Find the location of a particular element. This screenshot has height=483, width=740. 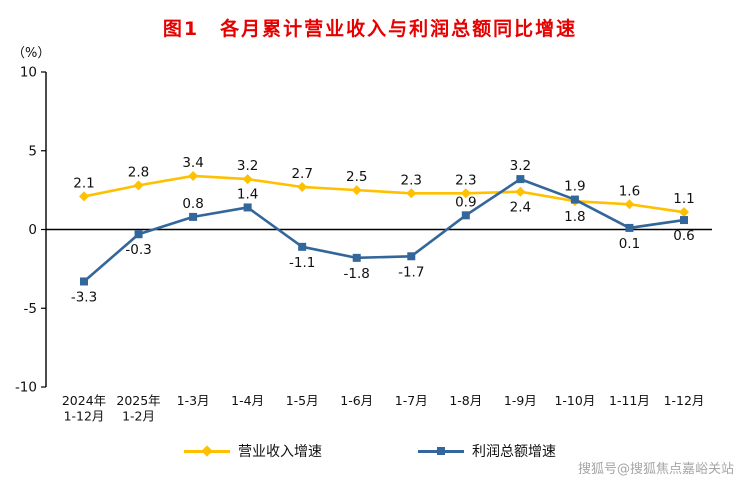

data-label: 1.9 is located at coordinates (574, 187).